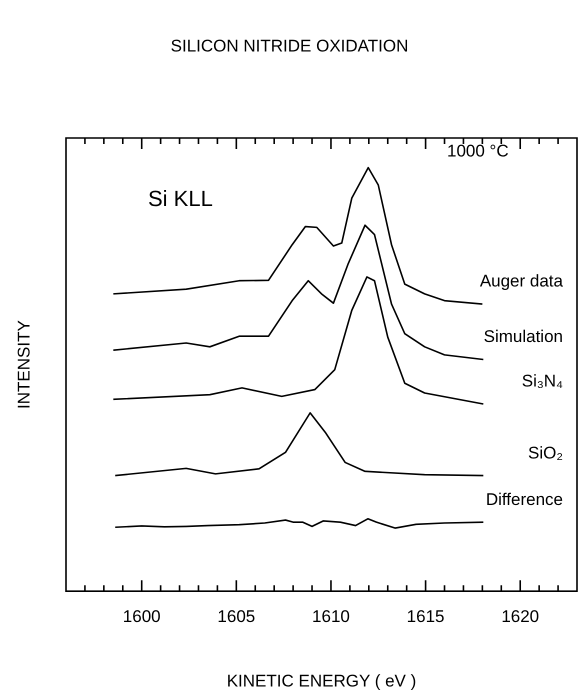 Image resolution: width=579 pixels, height=696 pixels. Describe the element at coordinates (180, 199) in the screenshot. I see `annotation: Si KLL` at that location.